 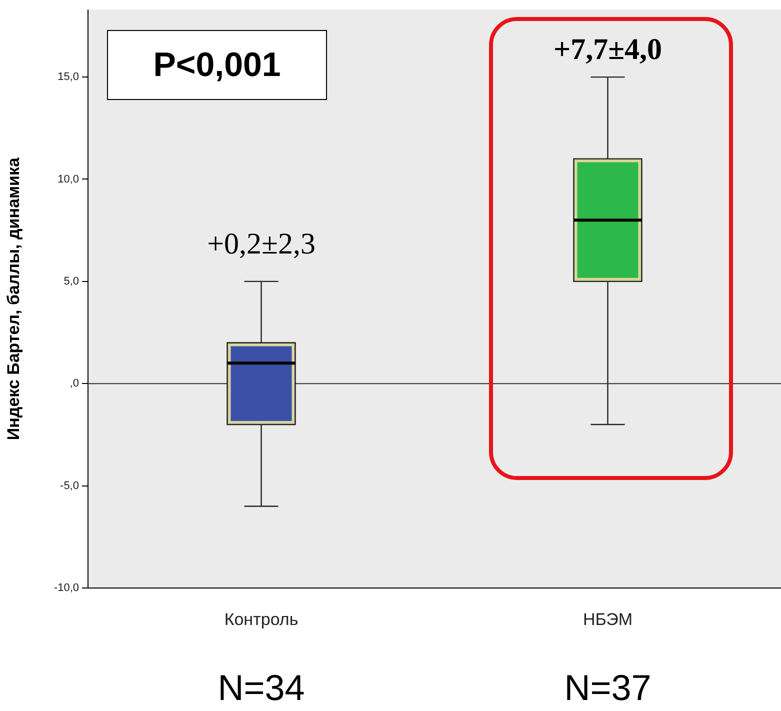 What do you see at coordinates (13, 298) in the screenshot?
I see `y-axis-title: Индекс Бартел, баллы, динамика` at bounding box center [13, 298].